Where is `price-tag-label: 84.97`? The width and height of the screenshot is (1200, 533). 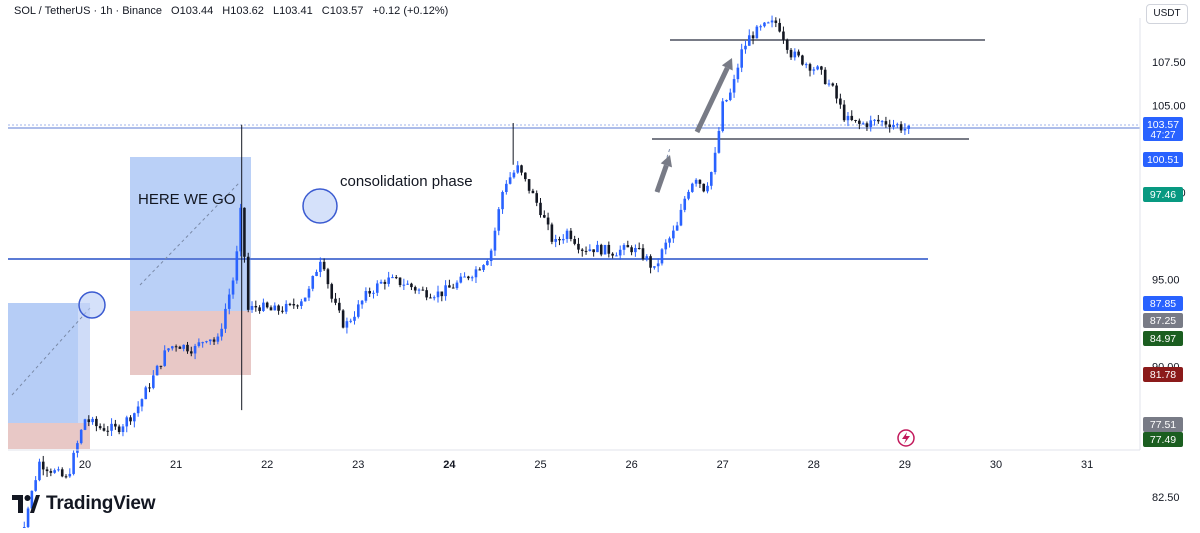 price-tag-label: 84.97 is located at coordinates (1163, 339).